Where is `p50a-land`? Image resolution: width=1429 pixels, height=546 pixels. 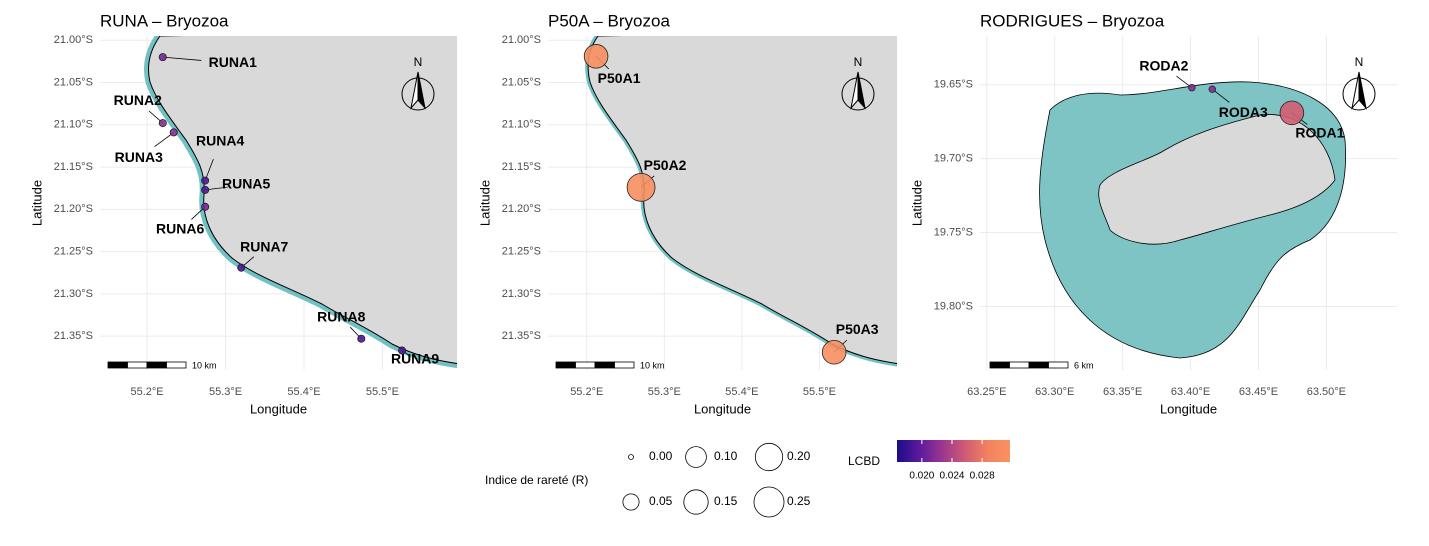
p50a-land is located at coordinates (741, 201).